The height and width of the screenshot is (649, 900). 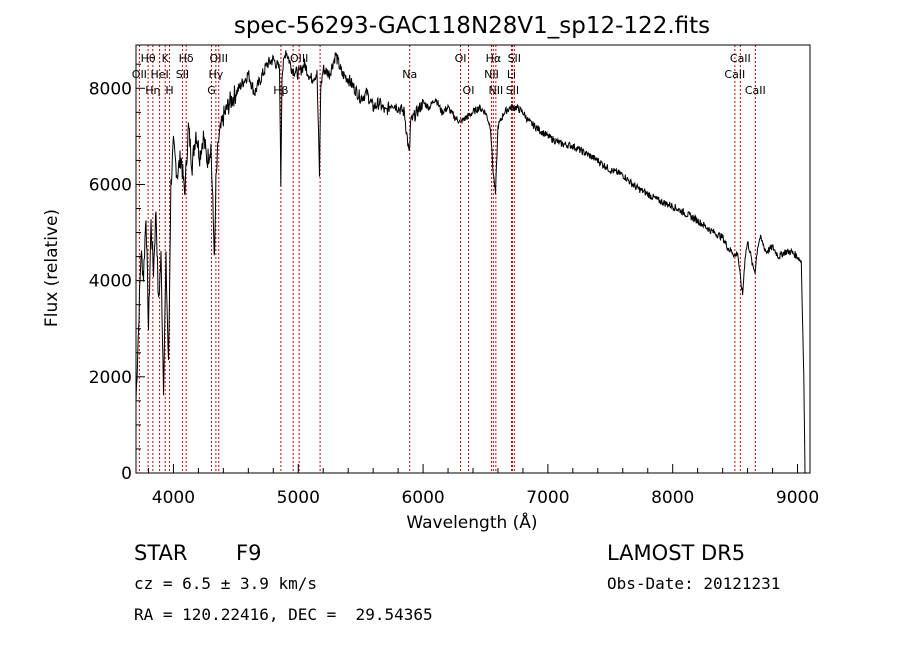 What do you see at coordinates (298, 498) in the screenshot?
I see `x-tick-label-1: 5000` at bounding box center [298, 498].